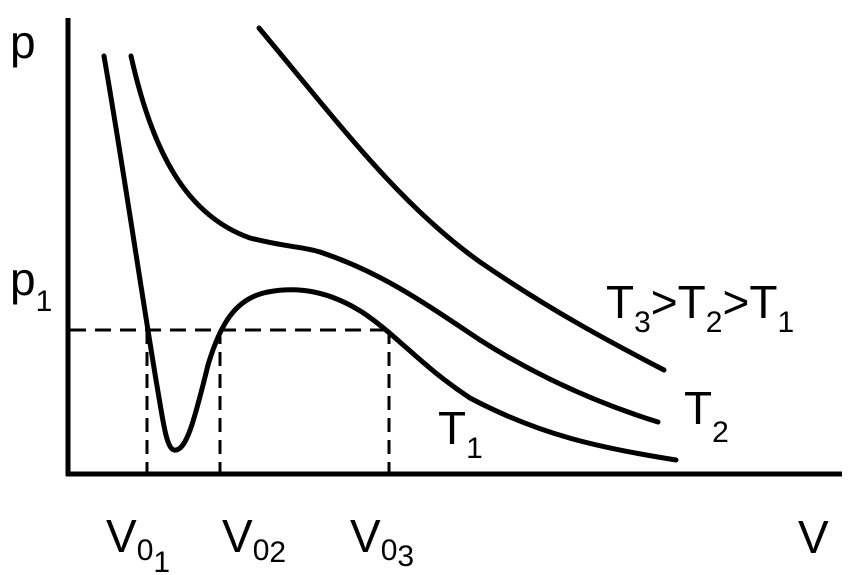 This screenshot has width=857, height=575. What do you see at coordinates (460, 433) in the screenshot?
I see `t1-curve-label: T1` at bounding box center [460, 433].